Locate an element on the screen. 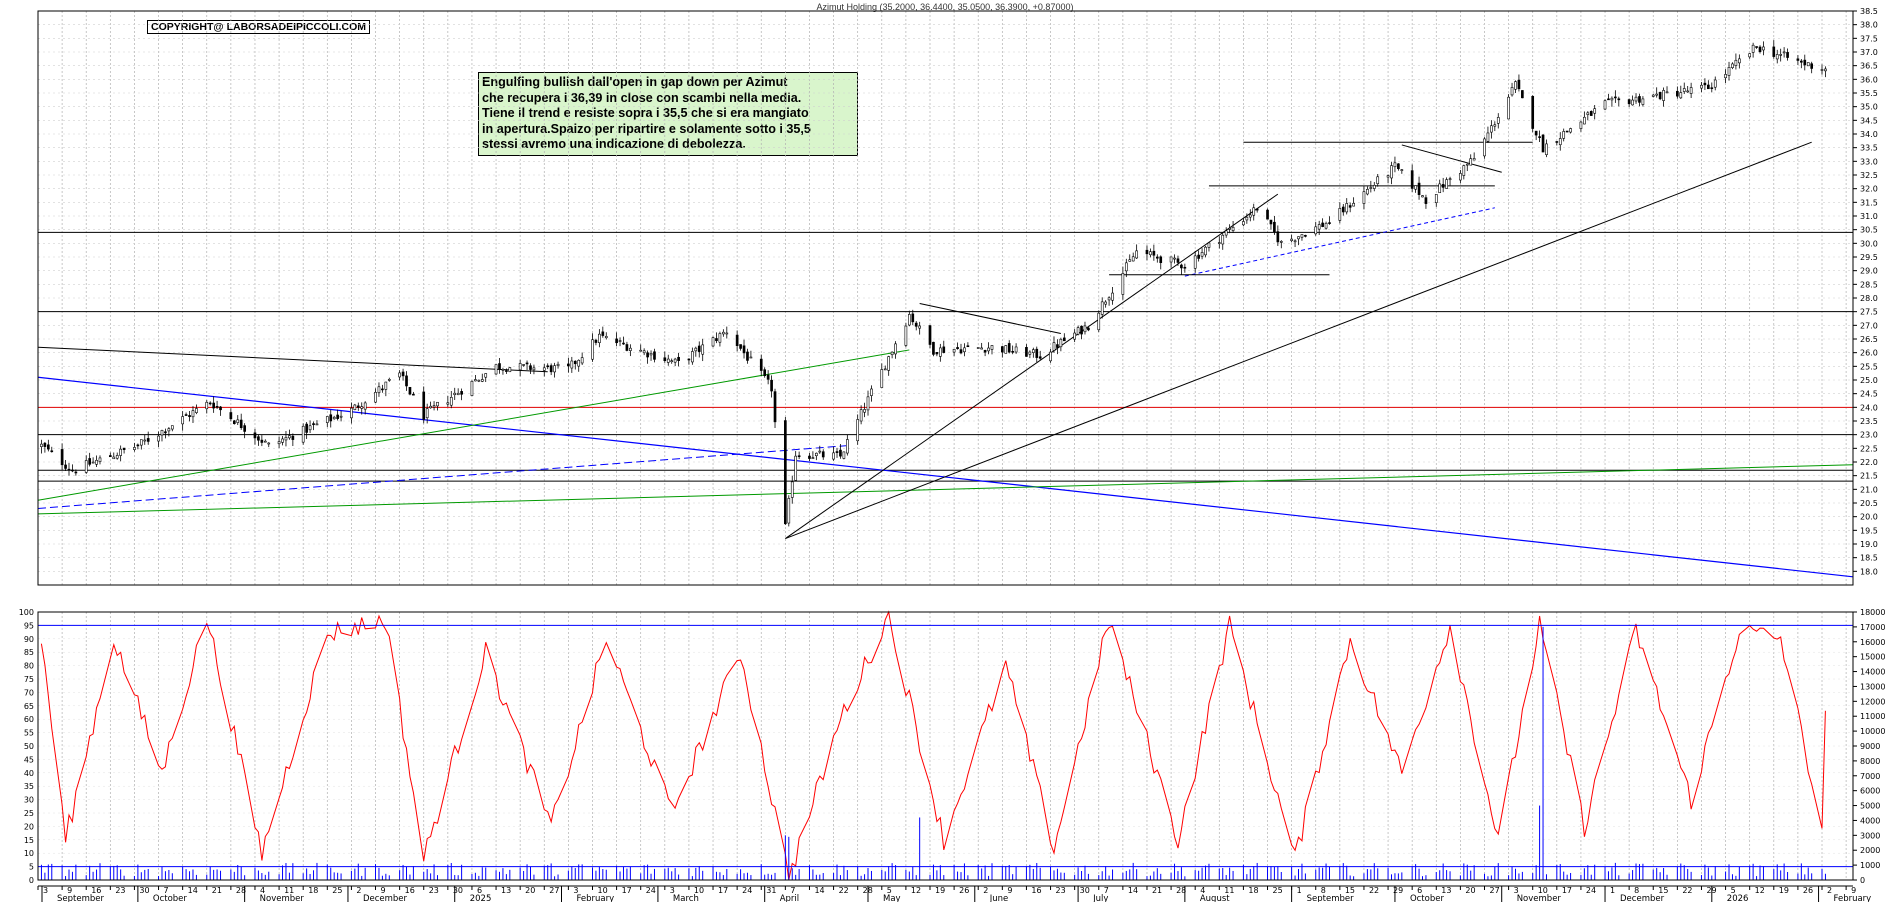 This screenshot has width=1890, height=902. x-tick-label: 1 is located at coordinates (1299, 890).